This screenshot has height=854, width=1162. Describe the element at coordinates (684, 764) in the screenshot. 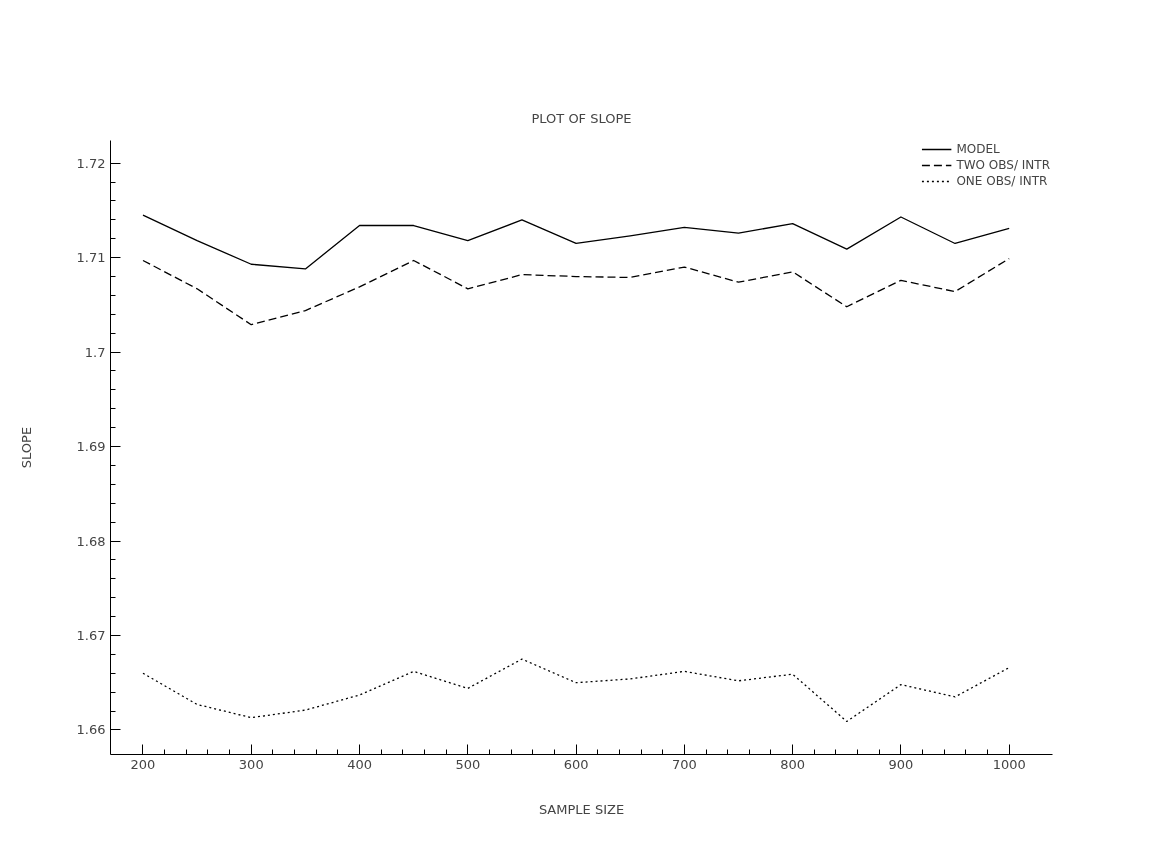

I see `x-tick-label: 700` at that location.